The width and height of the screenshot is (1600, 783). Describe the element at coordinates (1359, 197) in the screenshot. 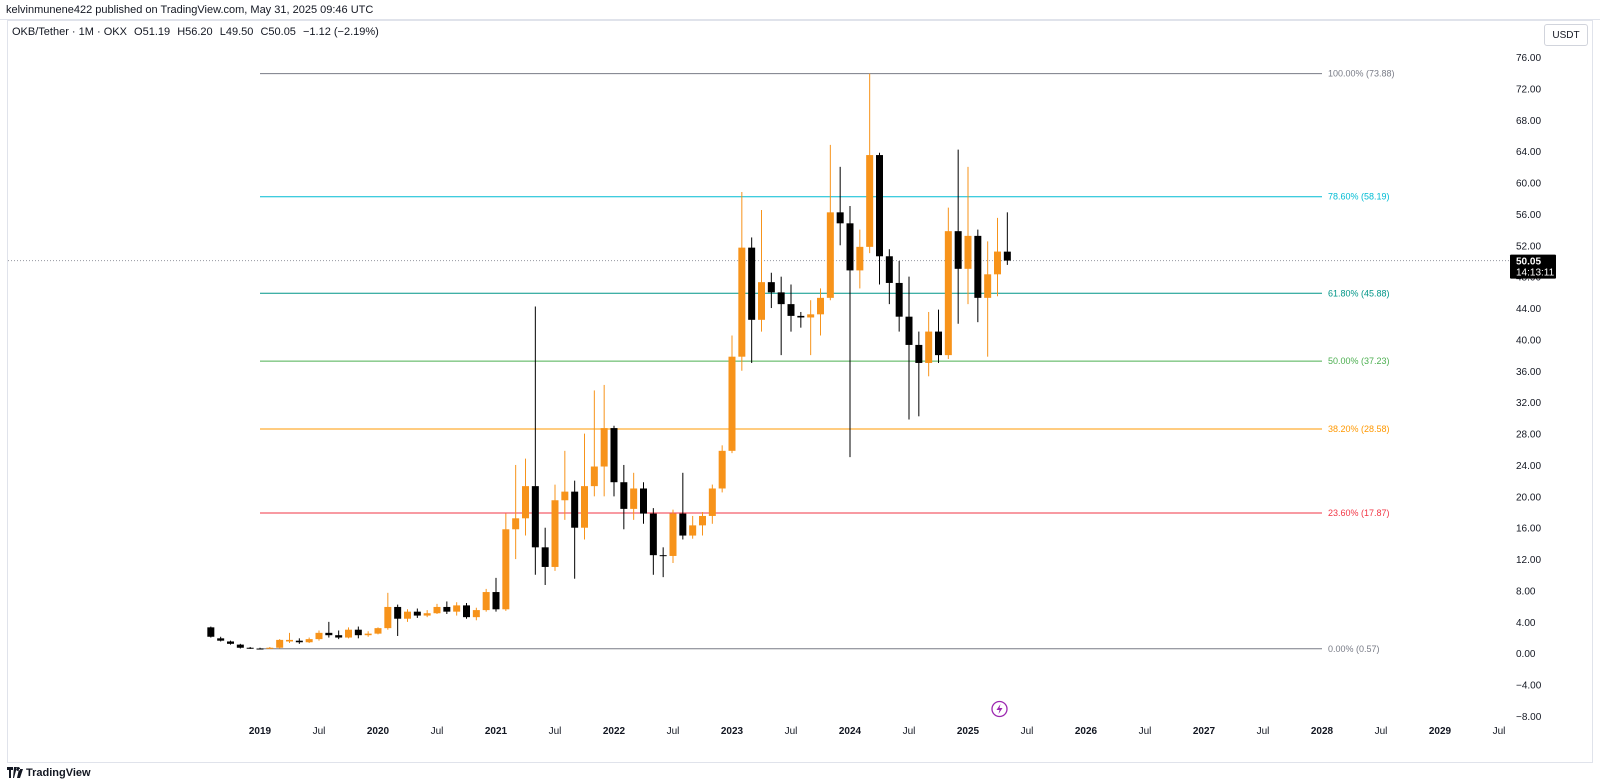

I see `fib-level-label: 78.60% (58.19)` at that location.